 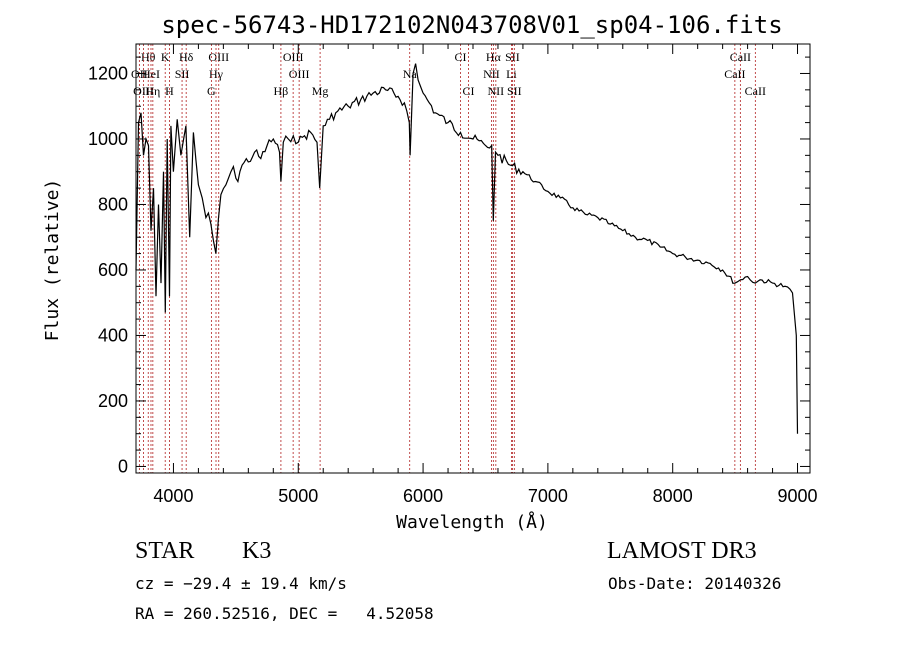 I want to click on spectral-line-label-16: Na, so click(x=410, y=74).